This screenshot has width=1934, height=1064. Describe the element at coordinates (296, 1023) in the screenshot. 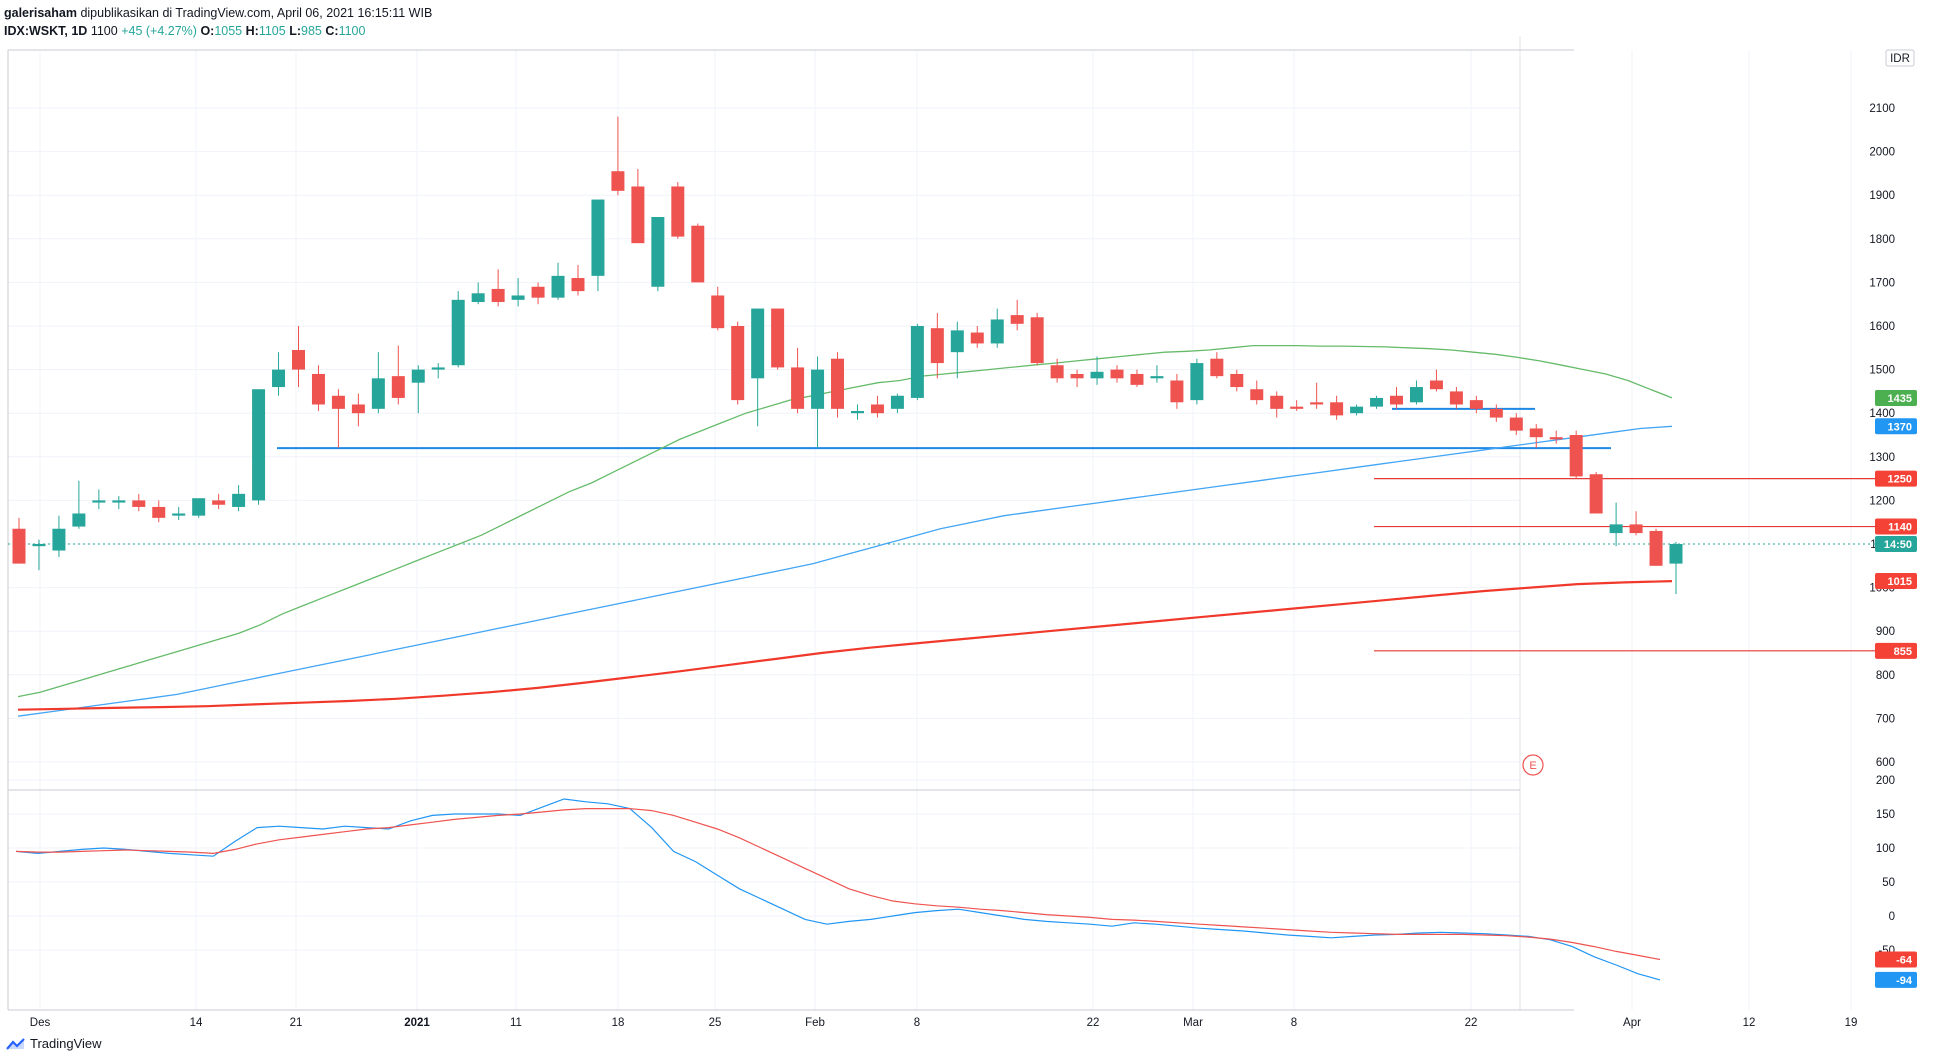

I see `time-tick-label: 21` at that location.